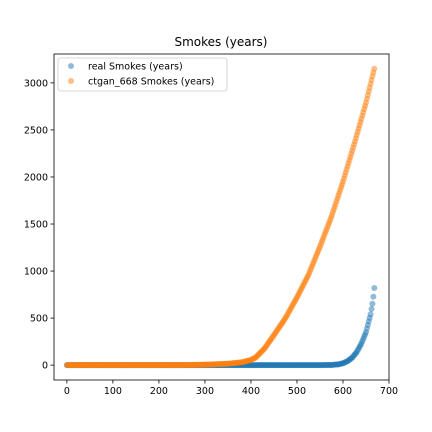 This screenshot has height=432, width=432. I want to click on x-tick-label: 0, so click(67, 391).